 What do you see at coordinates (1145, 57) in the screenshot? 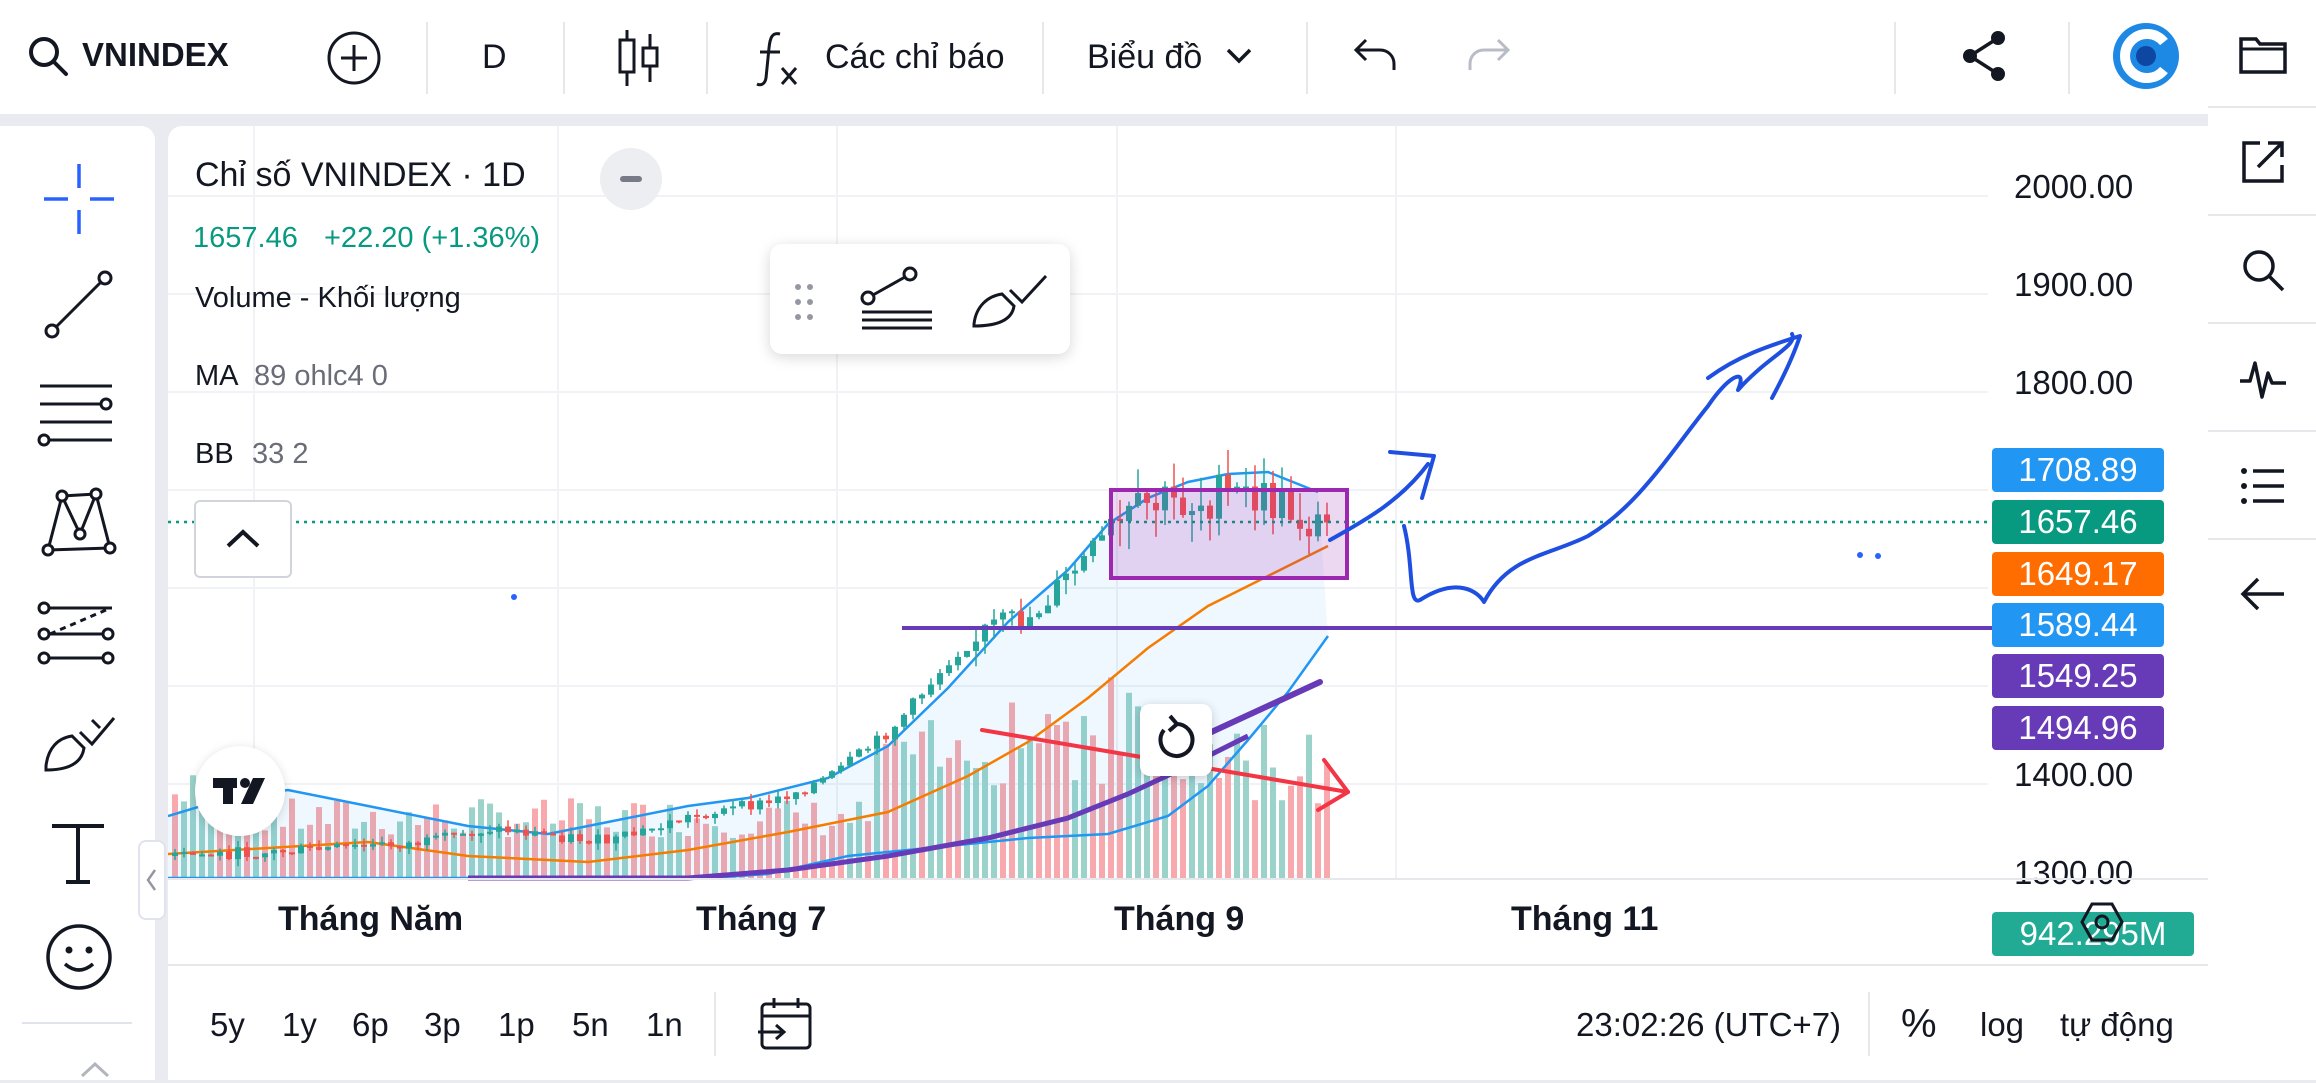
I see `chart-type-button: Biểu đồ` at bounding box center [1145, 57].